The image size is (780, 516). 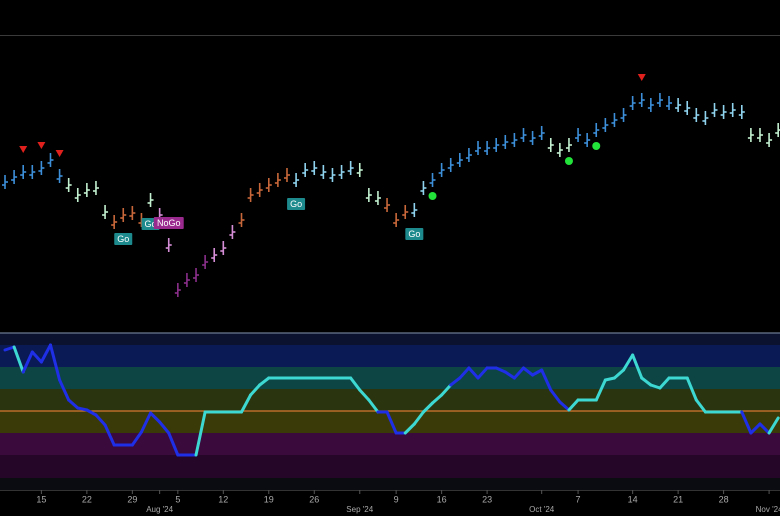 I want to click on x-tick-label: 9, so click(x=396, y=499).